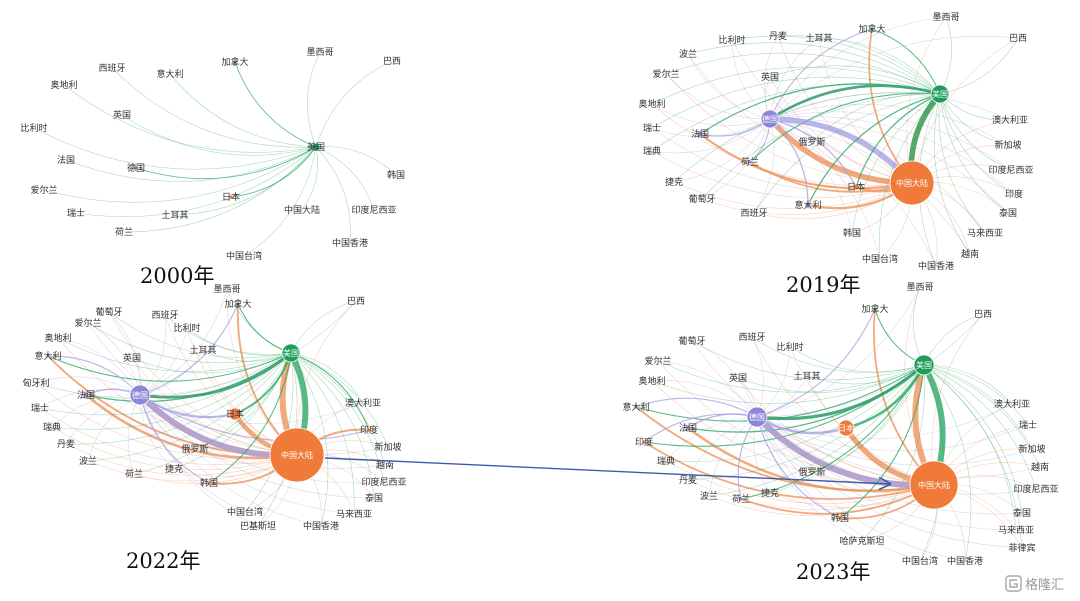 The height and width of the screenshot is (601, 1080). What do you see at coordinates (234, 62) in the screenshot?
I see `country-node-e58aa0e68bbfe5a4a7: 加拿大` at bounding box center [234, 62].